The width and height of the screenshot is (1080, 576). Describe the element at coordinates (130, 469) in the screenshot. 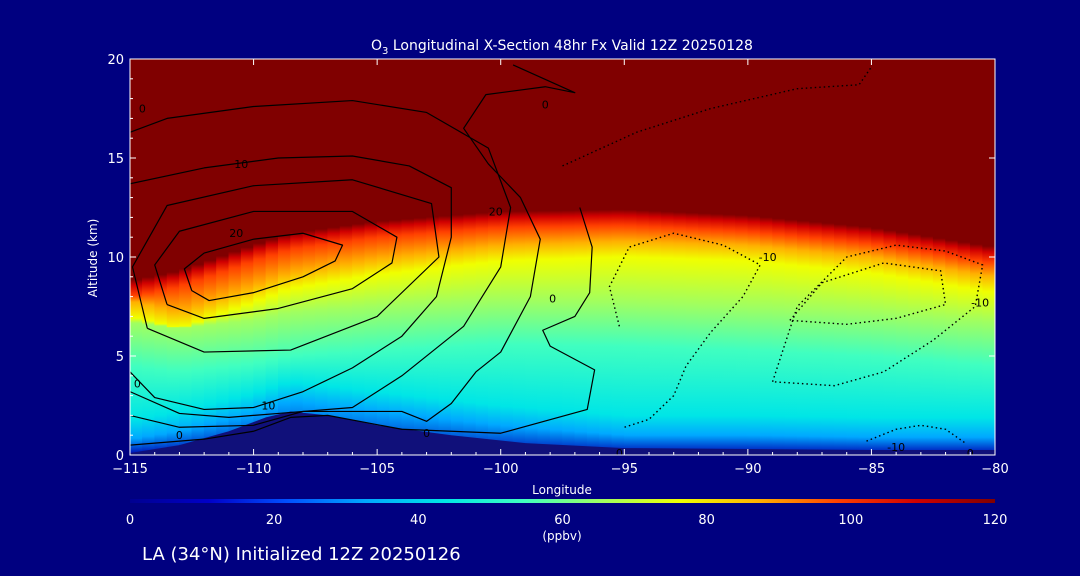

I see `x-tick-label: −115` at that location.